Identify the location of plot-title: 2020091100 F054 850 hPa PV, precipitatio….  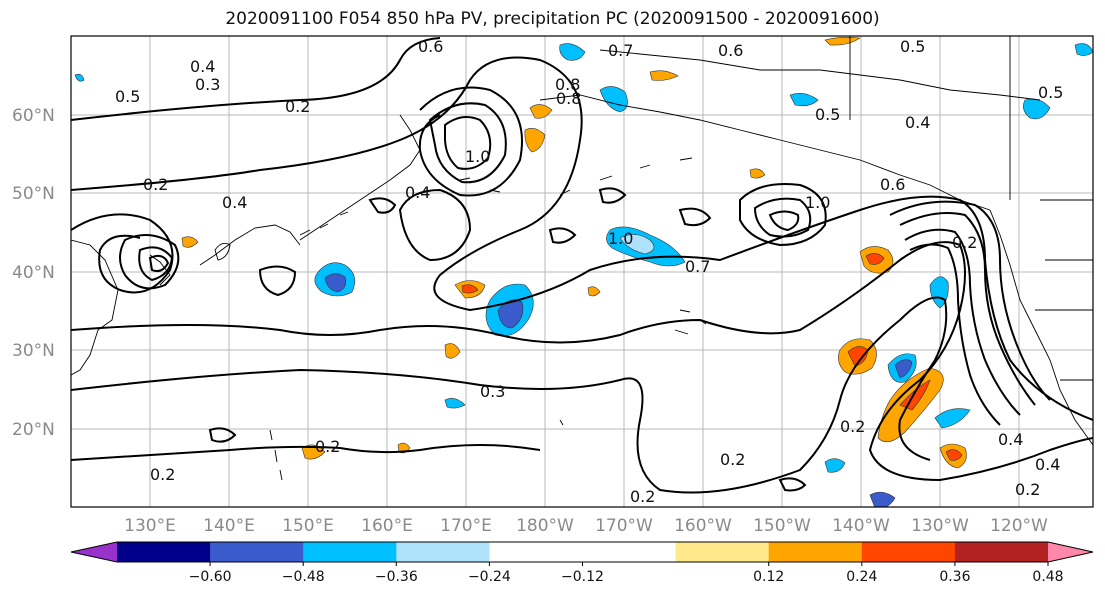
(552, 19).